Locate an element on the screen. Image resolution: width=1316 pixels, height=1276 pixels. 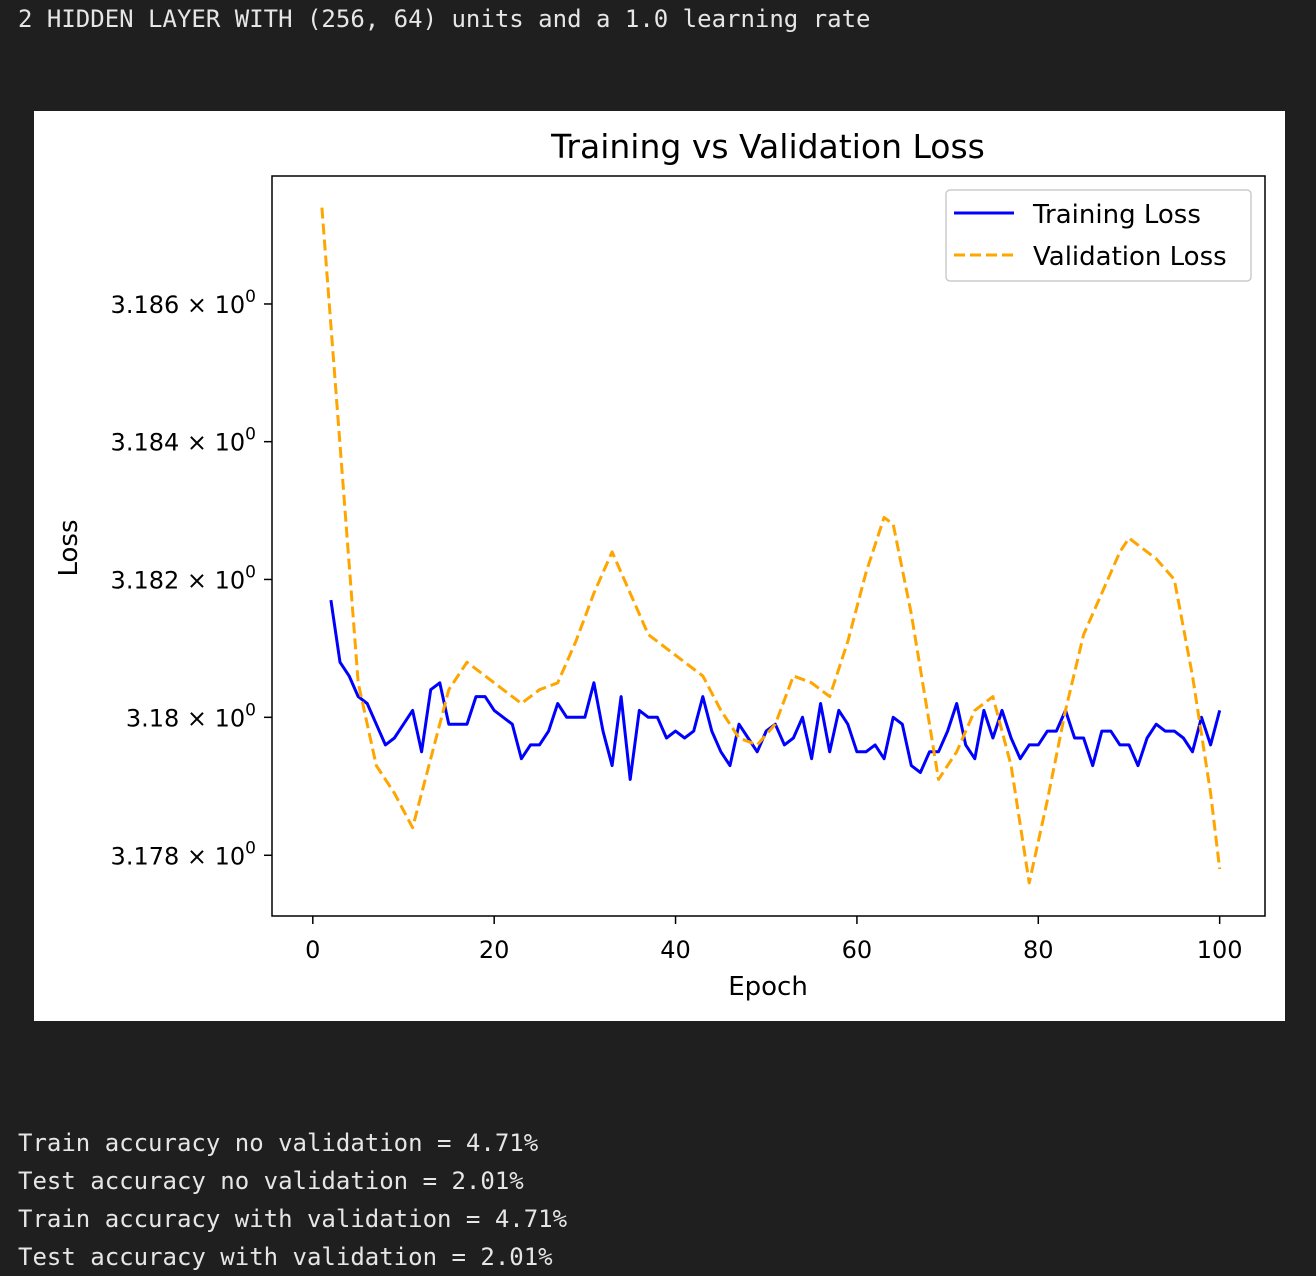
y-tick-label: 3.182 × 100 is located at coordinates (183, 578).